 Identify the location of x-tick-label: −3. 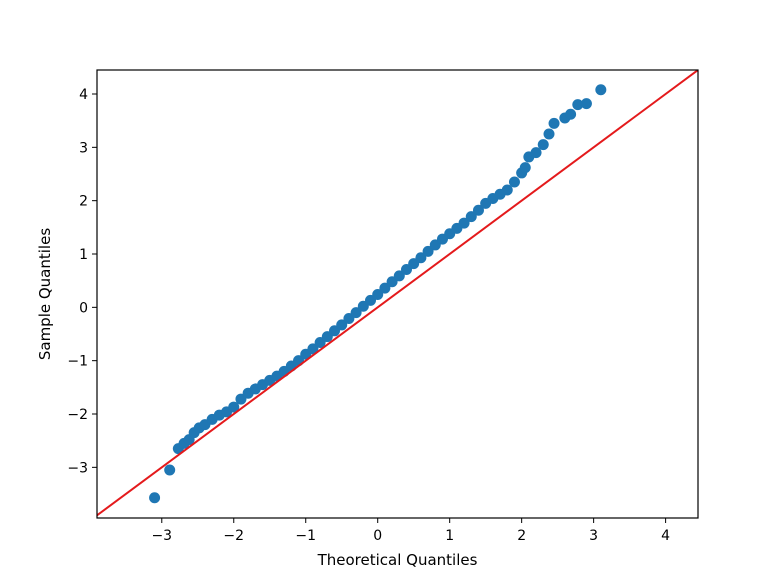
(161, 536).